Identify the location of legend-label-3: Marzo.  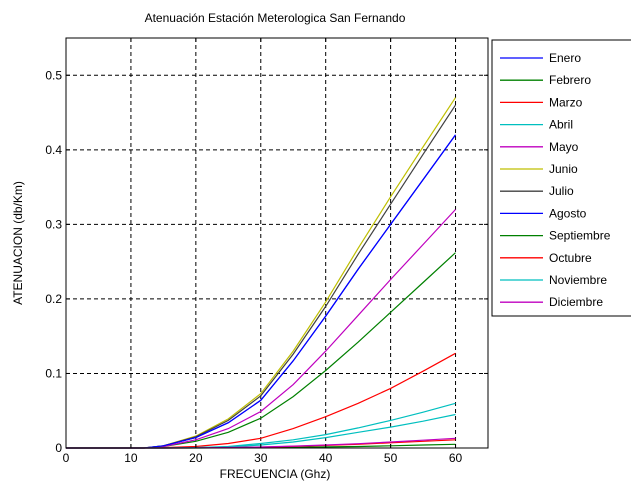
(566, 102).